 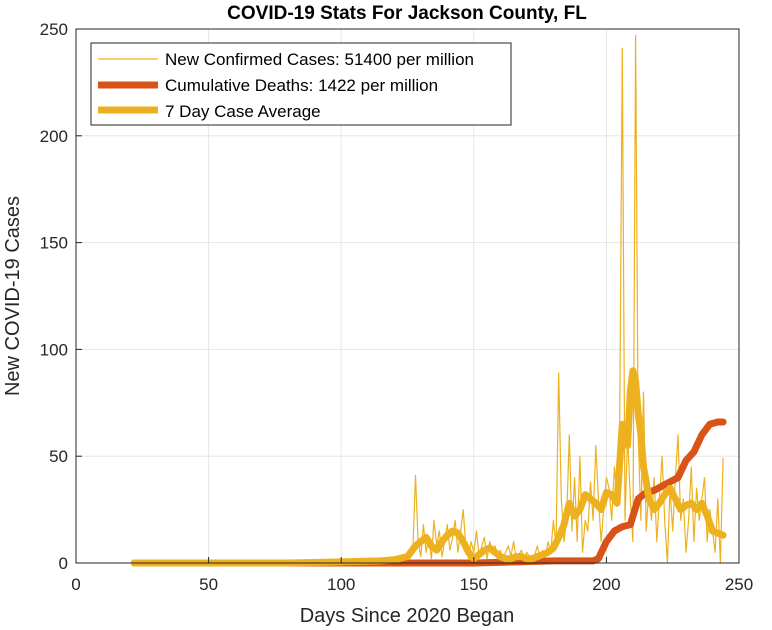 I want to click on x-tick-label: 250, so click(x=739, y=584).